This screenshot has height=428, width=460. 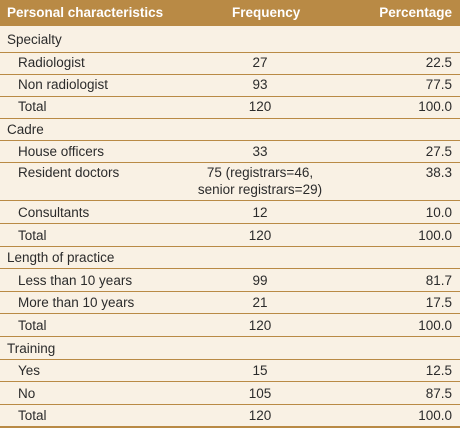 What do you see at coordinates (85, 12) in the screenshot?
I see `header-personal-characteristics: Personal characteristics` at bounding box center [85, 12].